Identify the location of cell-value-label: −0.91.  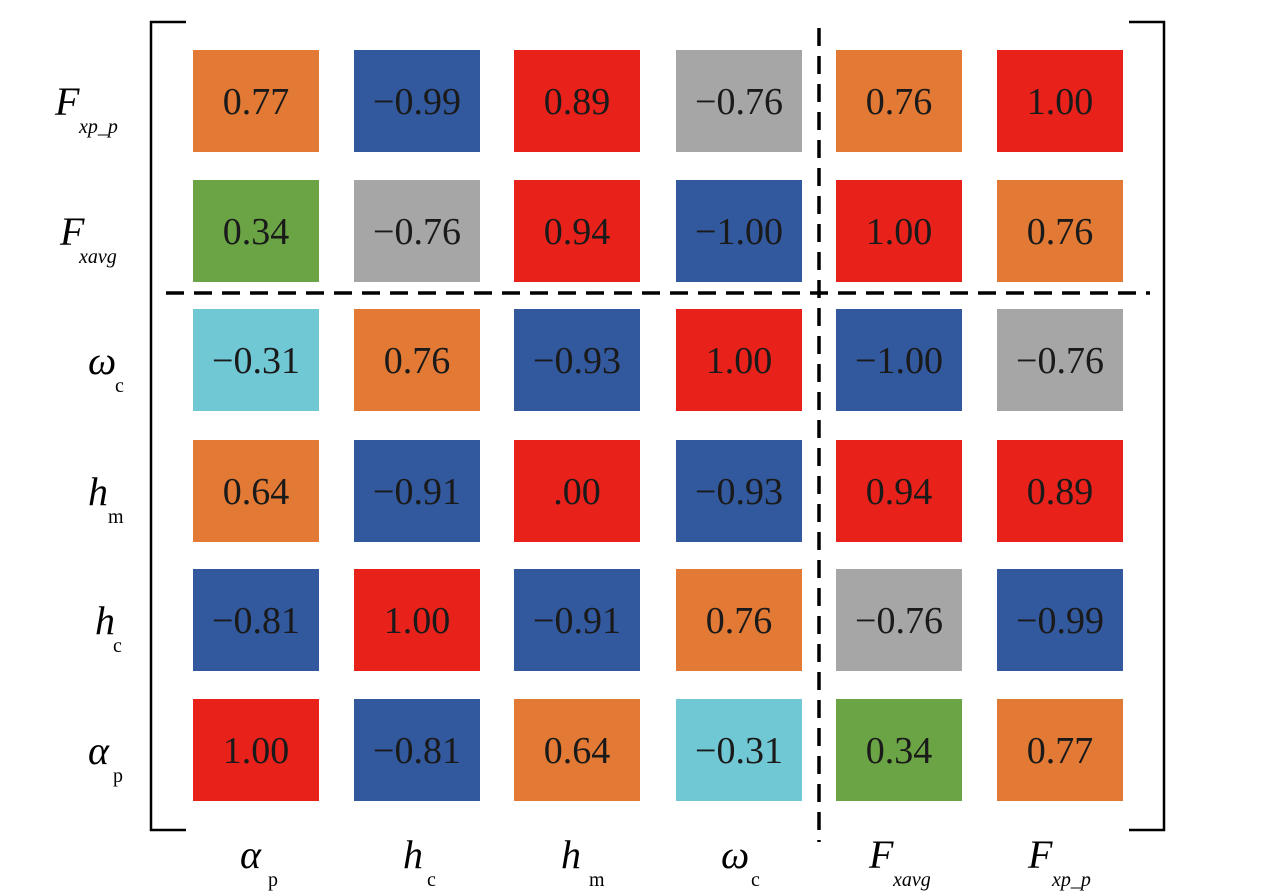
(577, 621).